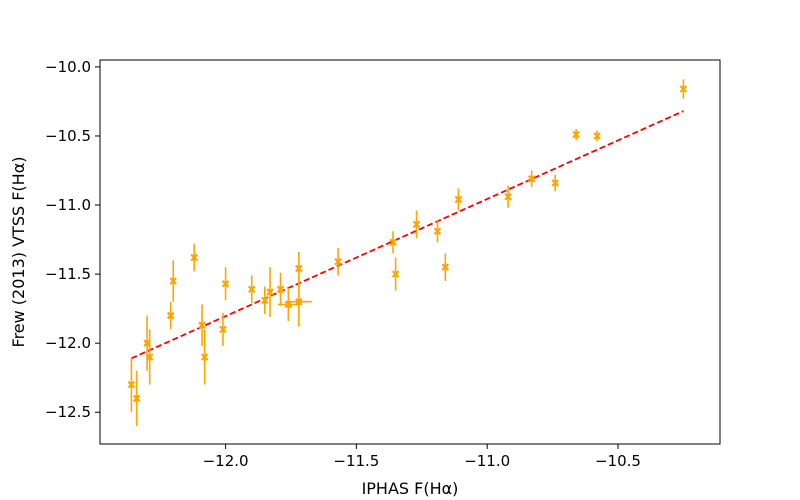 The width and height of the screenshot is (800, 500). I want to click on y-axis-ticks: −10.0 −10.5 −11.0 −11.5 −12.0 −12.5, so click(72, 239).